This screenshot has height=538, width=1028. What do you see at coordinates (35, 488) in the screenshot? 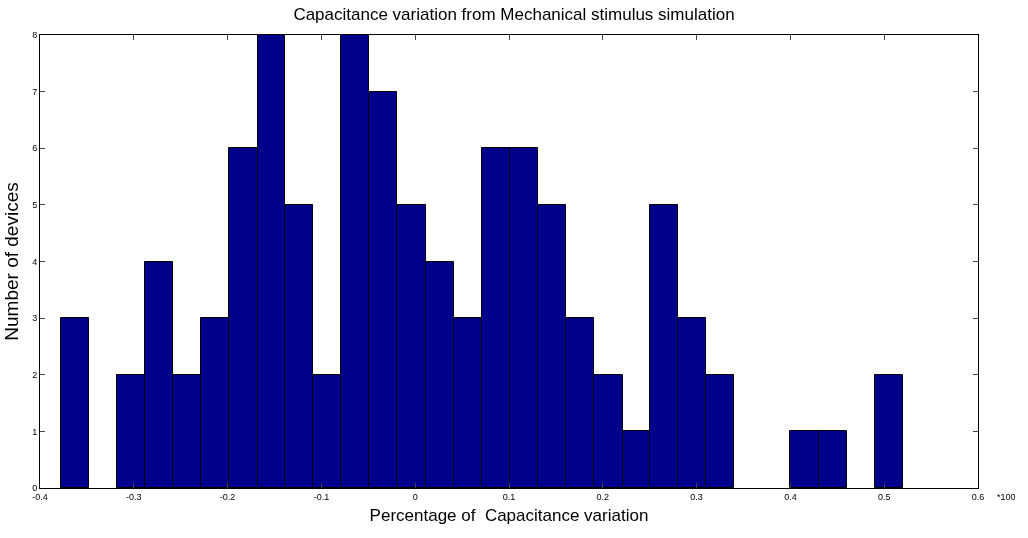
I see `y-tick-label: 0` at bounding box center [35, 488].